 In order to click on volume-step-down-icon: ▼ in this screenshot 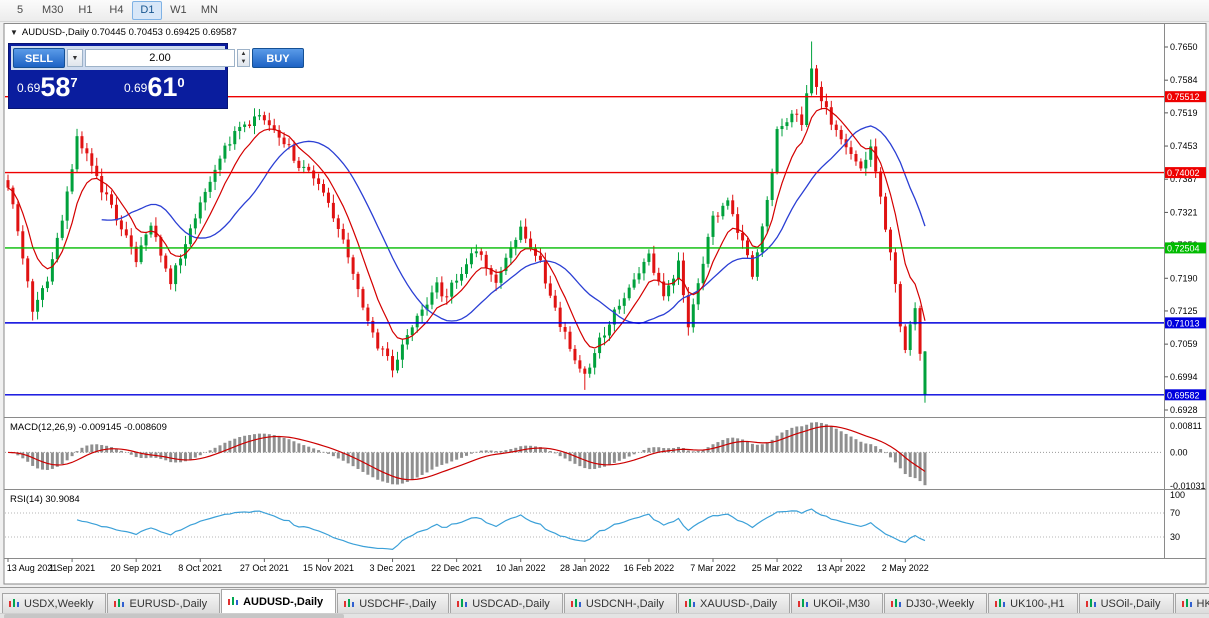, I will do `click(243, 62)`.